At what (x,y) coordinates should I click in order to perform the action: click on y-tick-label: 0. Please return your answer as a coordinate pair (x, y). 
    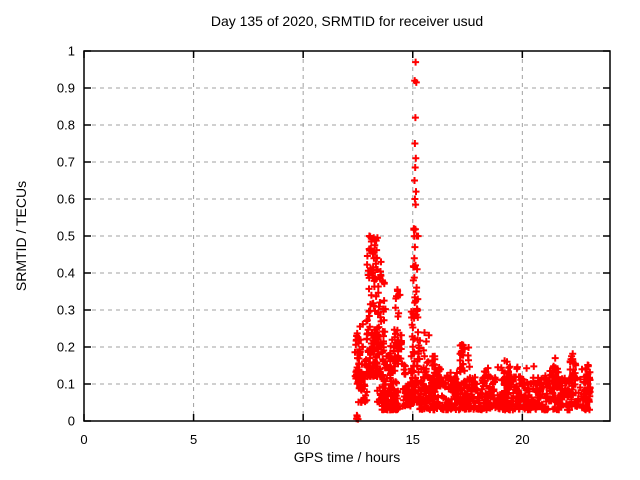
    Looking at the image, I should click on (71, 421).